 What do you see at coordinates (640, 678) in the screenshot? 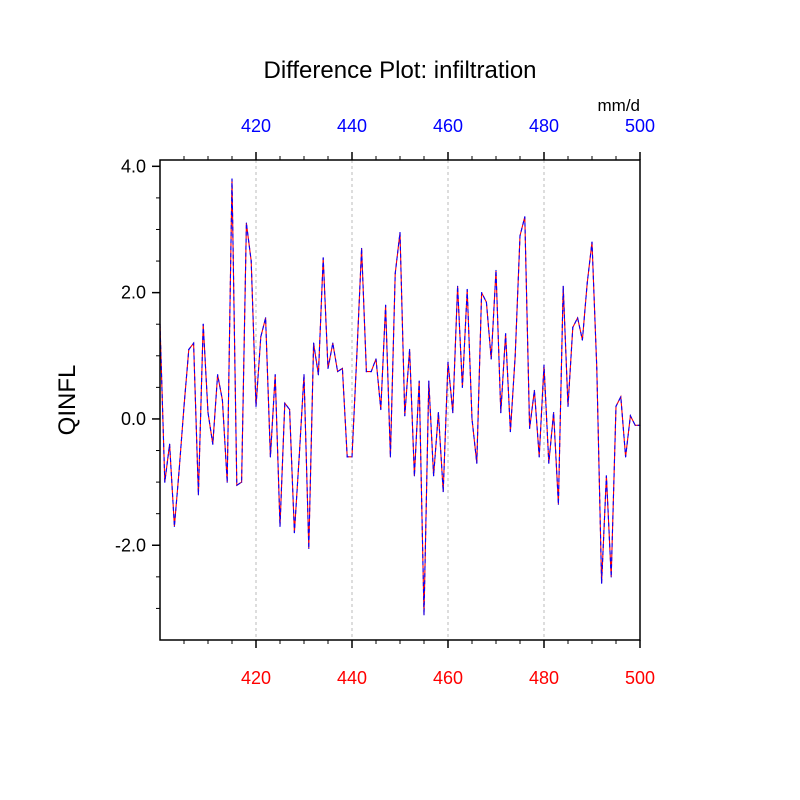
I see `x-tick-label-bottom: 500` at bounding box center [640, 678].